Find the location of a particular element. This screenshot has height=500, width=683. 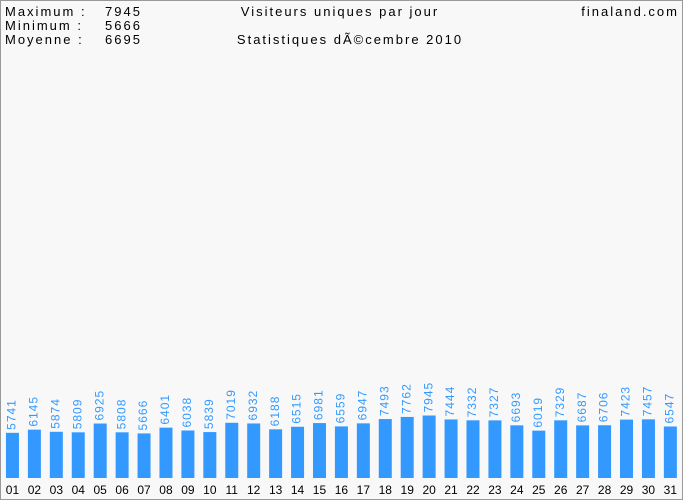

value-label: 7332 is located at coordinates (472, 402).